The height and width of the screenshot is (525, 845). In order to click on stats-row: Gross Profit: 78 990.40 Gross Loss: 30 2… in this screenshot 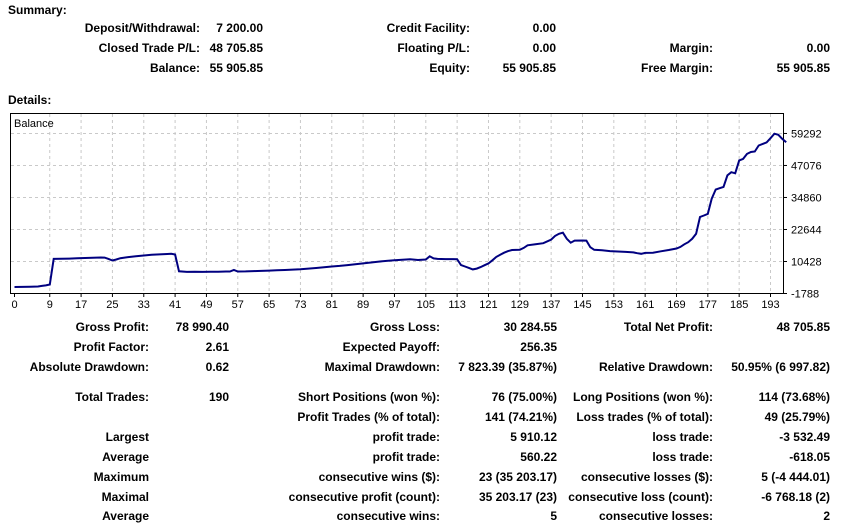, I will do `click(422, 328)`.